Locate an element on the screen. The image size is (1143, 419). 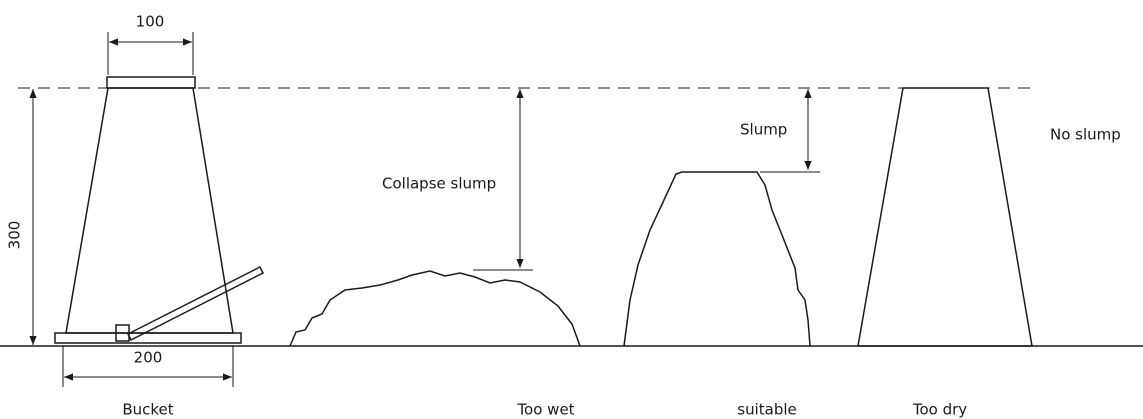
case-label: Too wet is located at coordinates (545, 410).